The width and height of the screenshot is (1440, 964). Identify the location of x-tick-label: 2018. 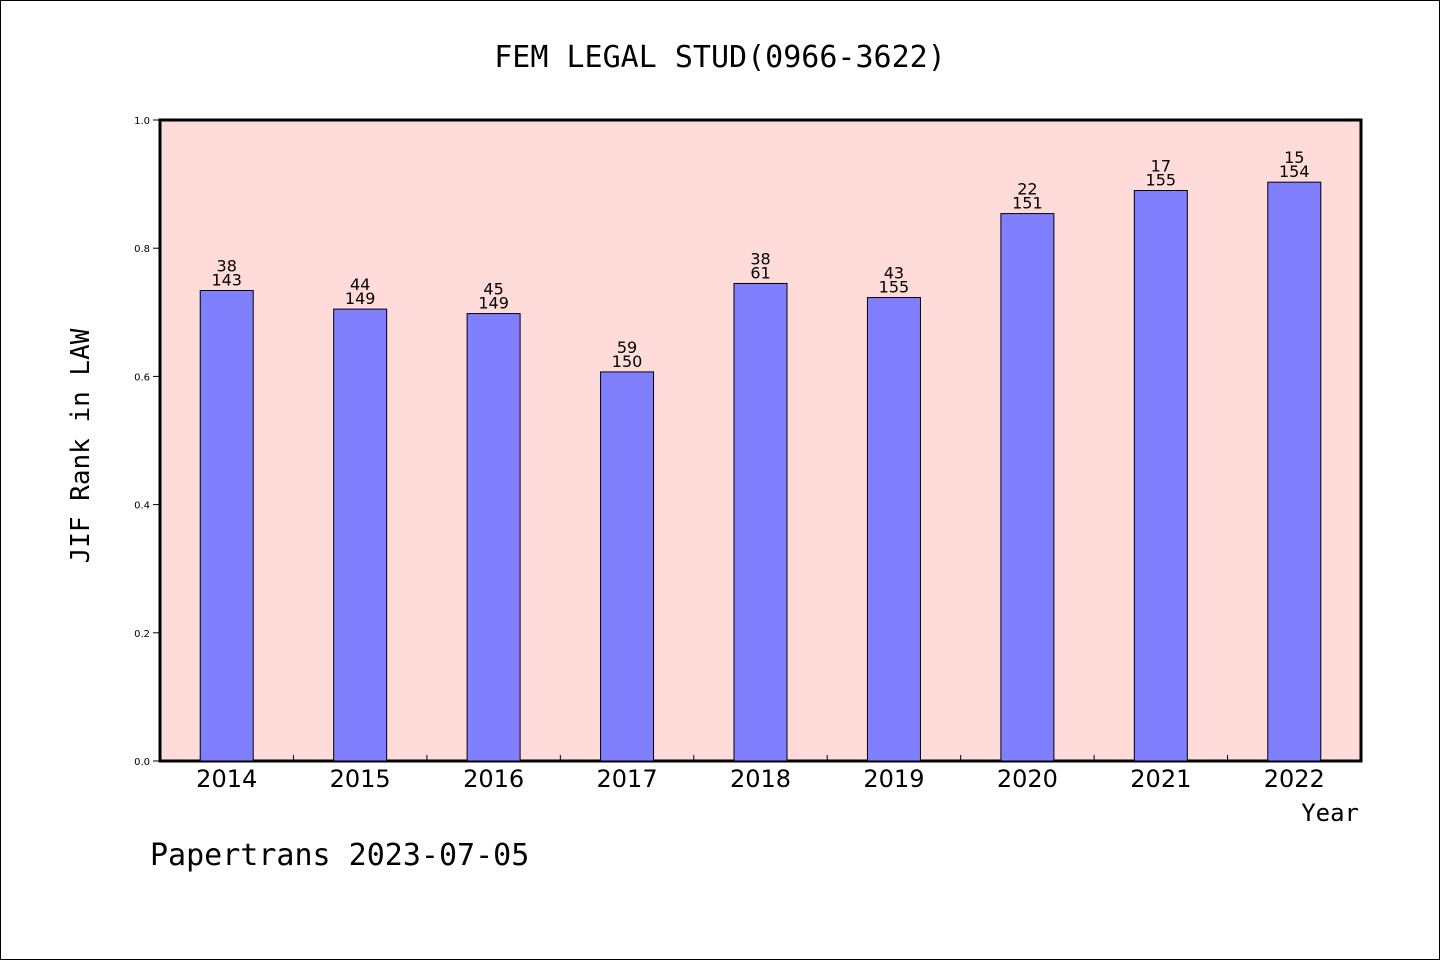
(760, 779).